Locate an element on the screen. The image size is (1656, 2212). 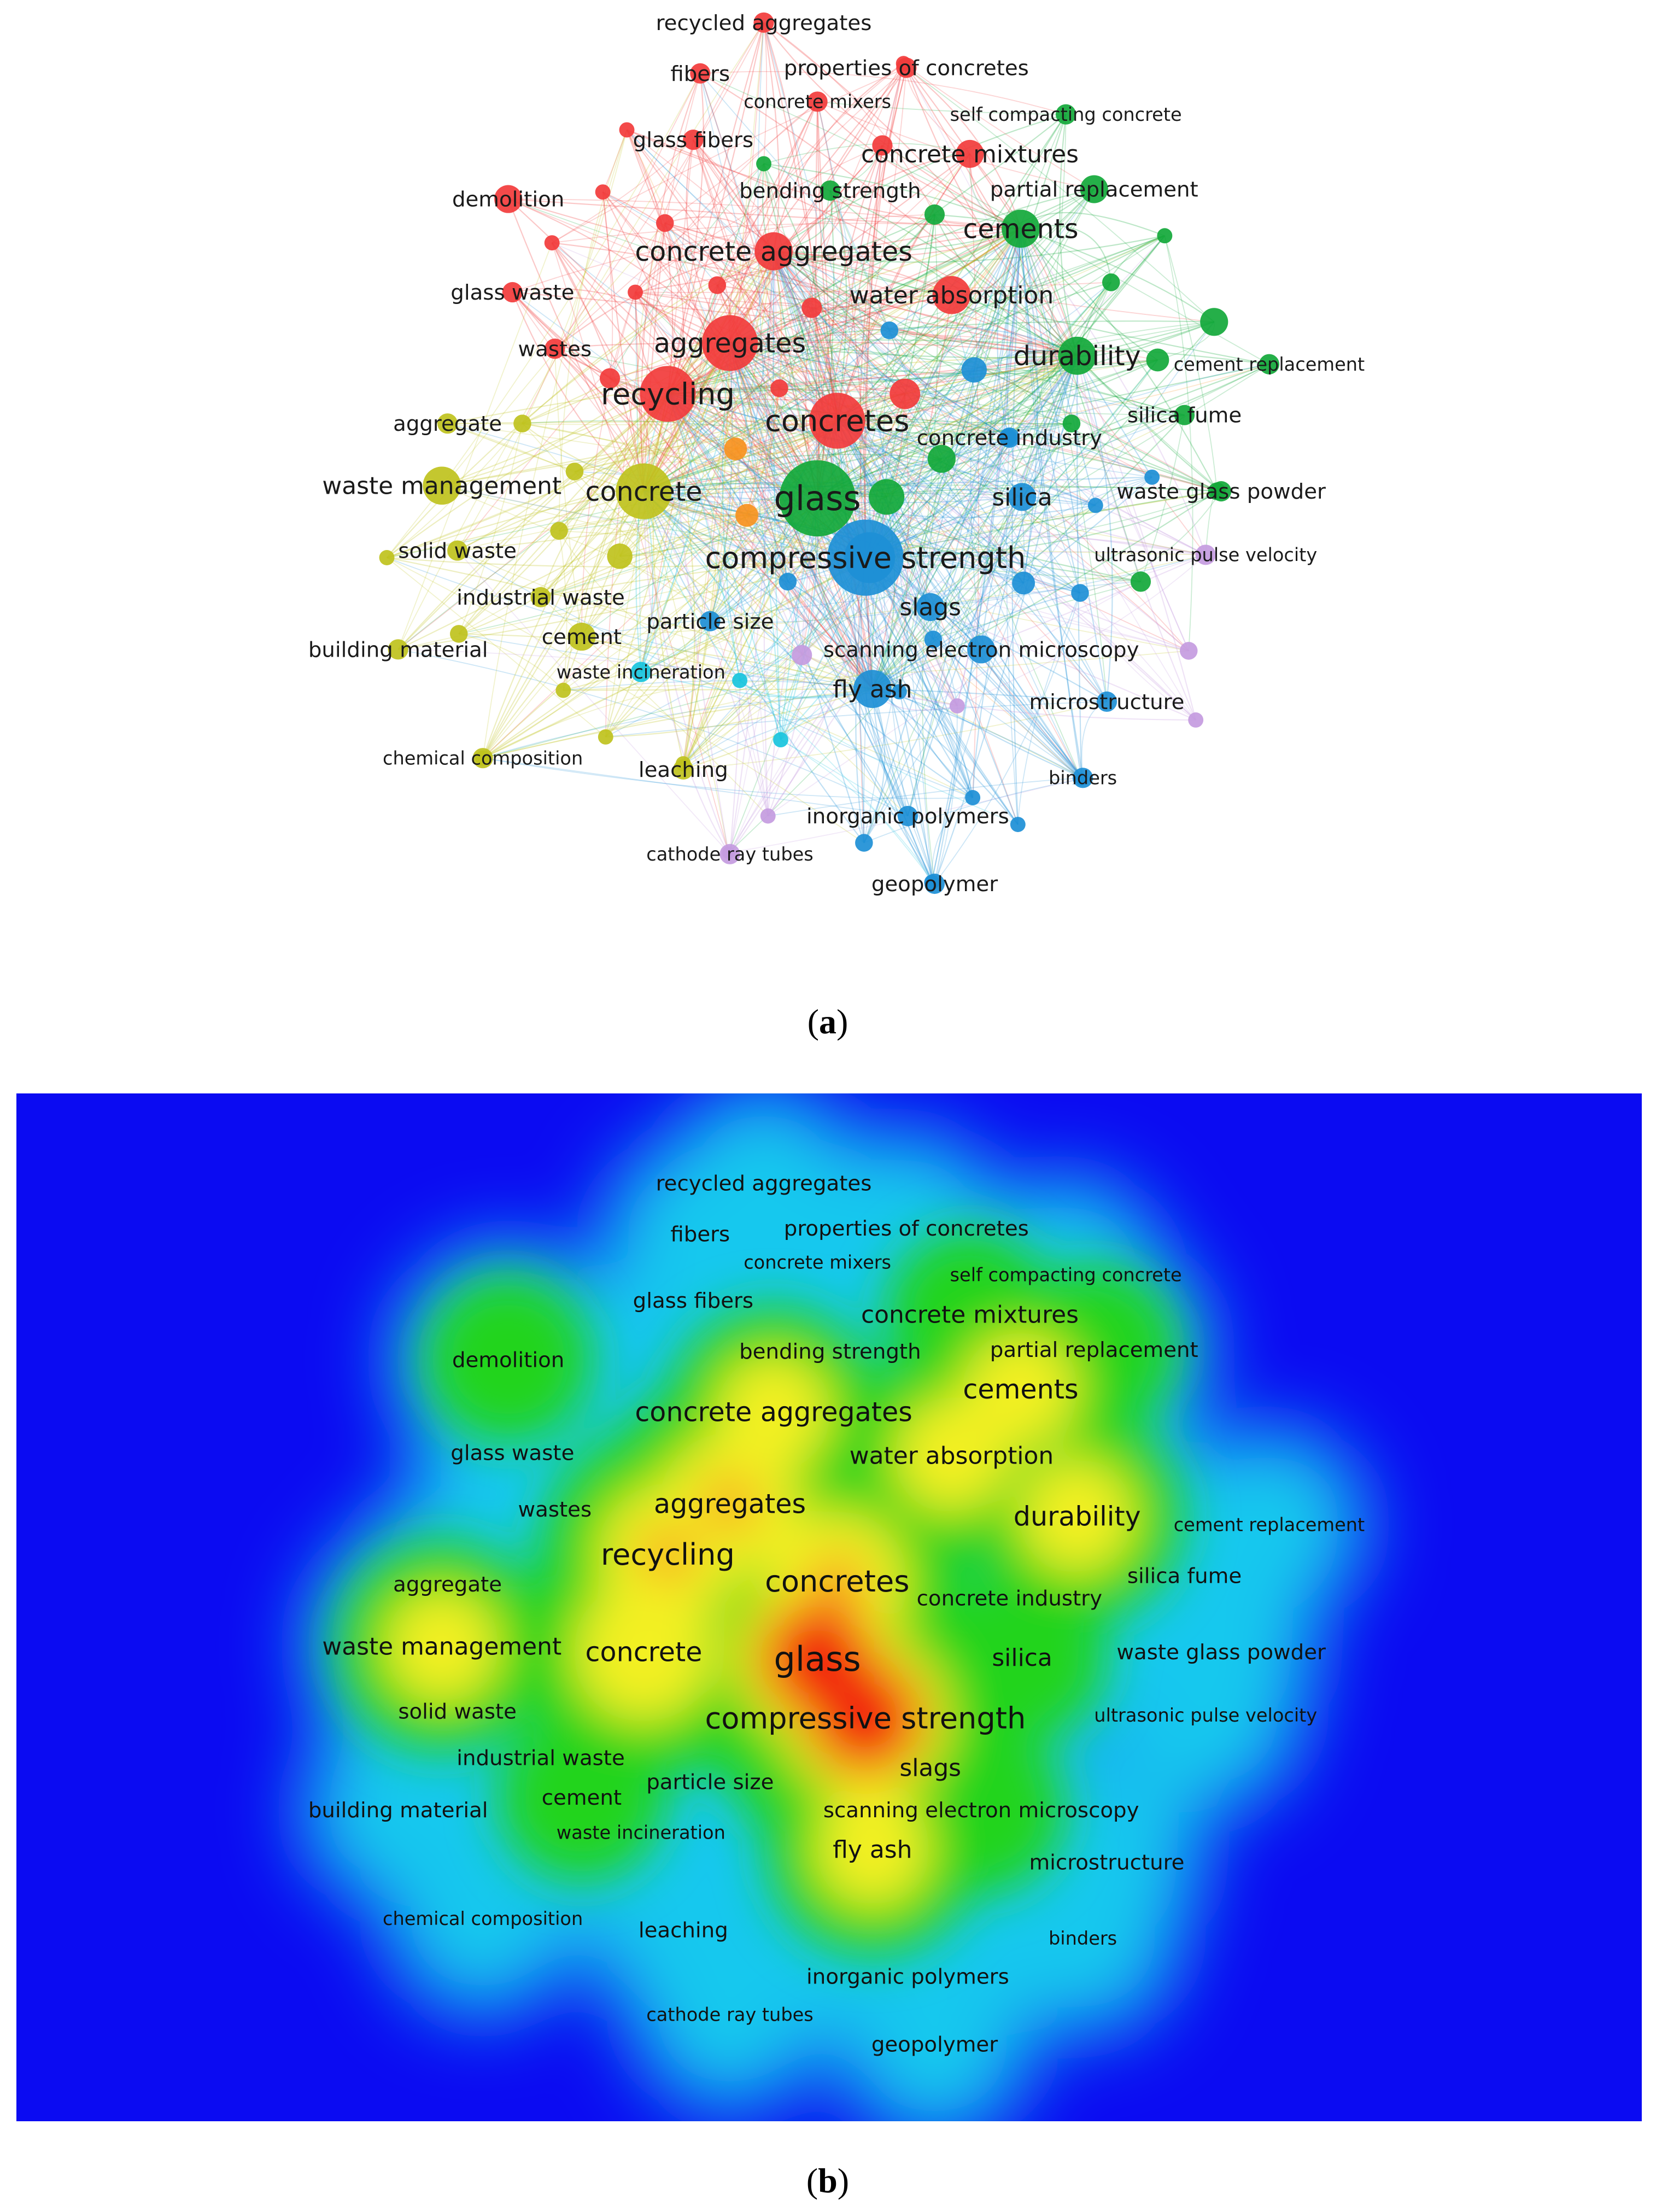
density-halo is located at coordinates (934, 2034).